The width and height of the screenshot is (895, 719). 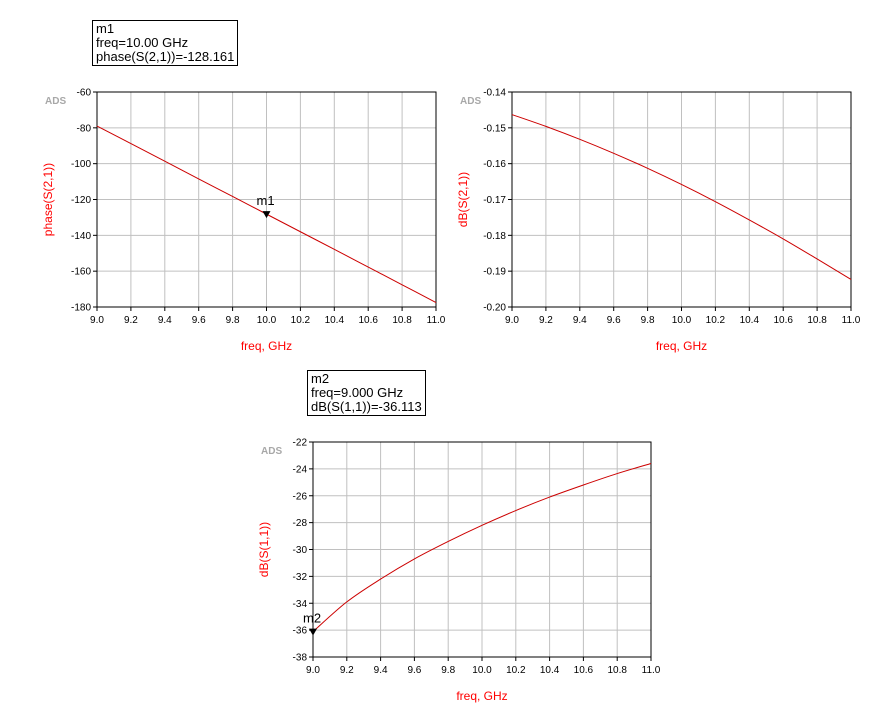 I want to click on chart-1-ylabel: phase(S(2,1)), so click(x=48, y=199).